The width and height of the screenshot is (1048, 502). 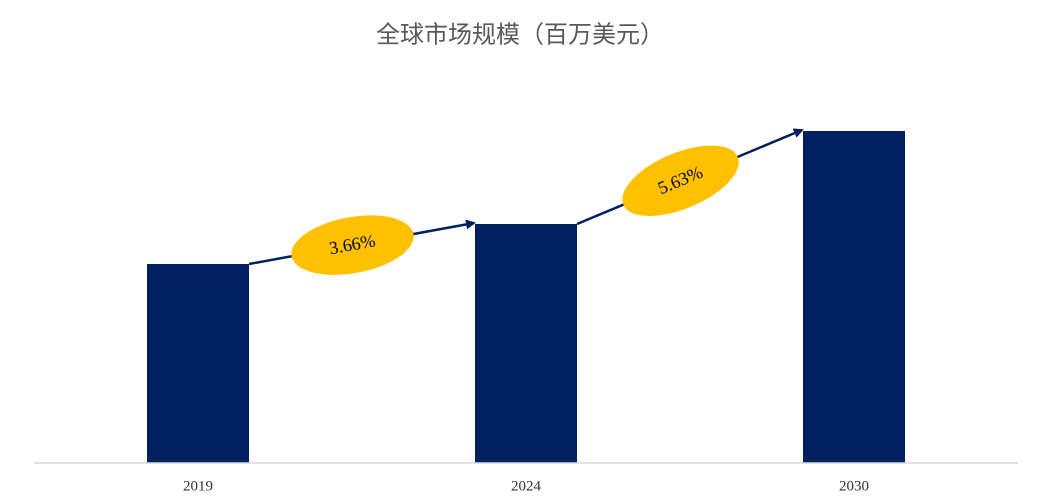 What do you see at coordinates (854, 486) in the screenshot?
I see `x-tick-label: 2030` at bounding box center [854, 486].